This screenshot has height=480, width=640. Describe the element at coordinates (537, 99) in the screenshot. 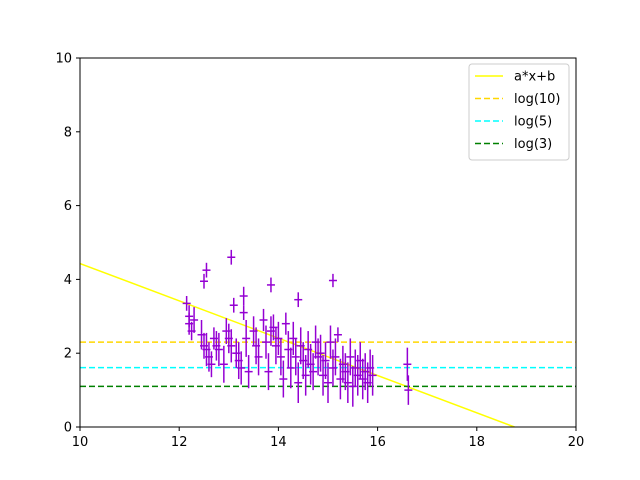

I see `legend-label-1: log(10)` at that location.